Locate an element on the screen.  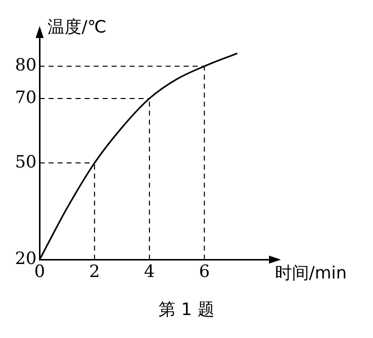
y-tick-label: 70 is located at coordinates (25, 98).